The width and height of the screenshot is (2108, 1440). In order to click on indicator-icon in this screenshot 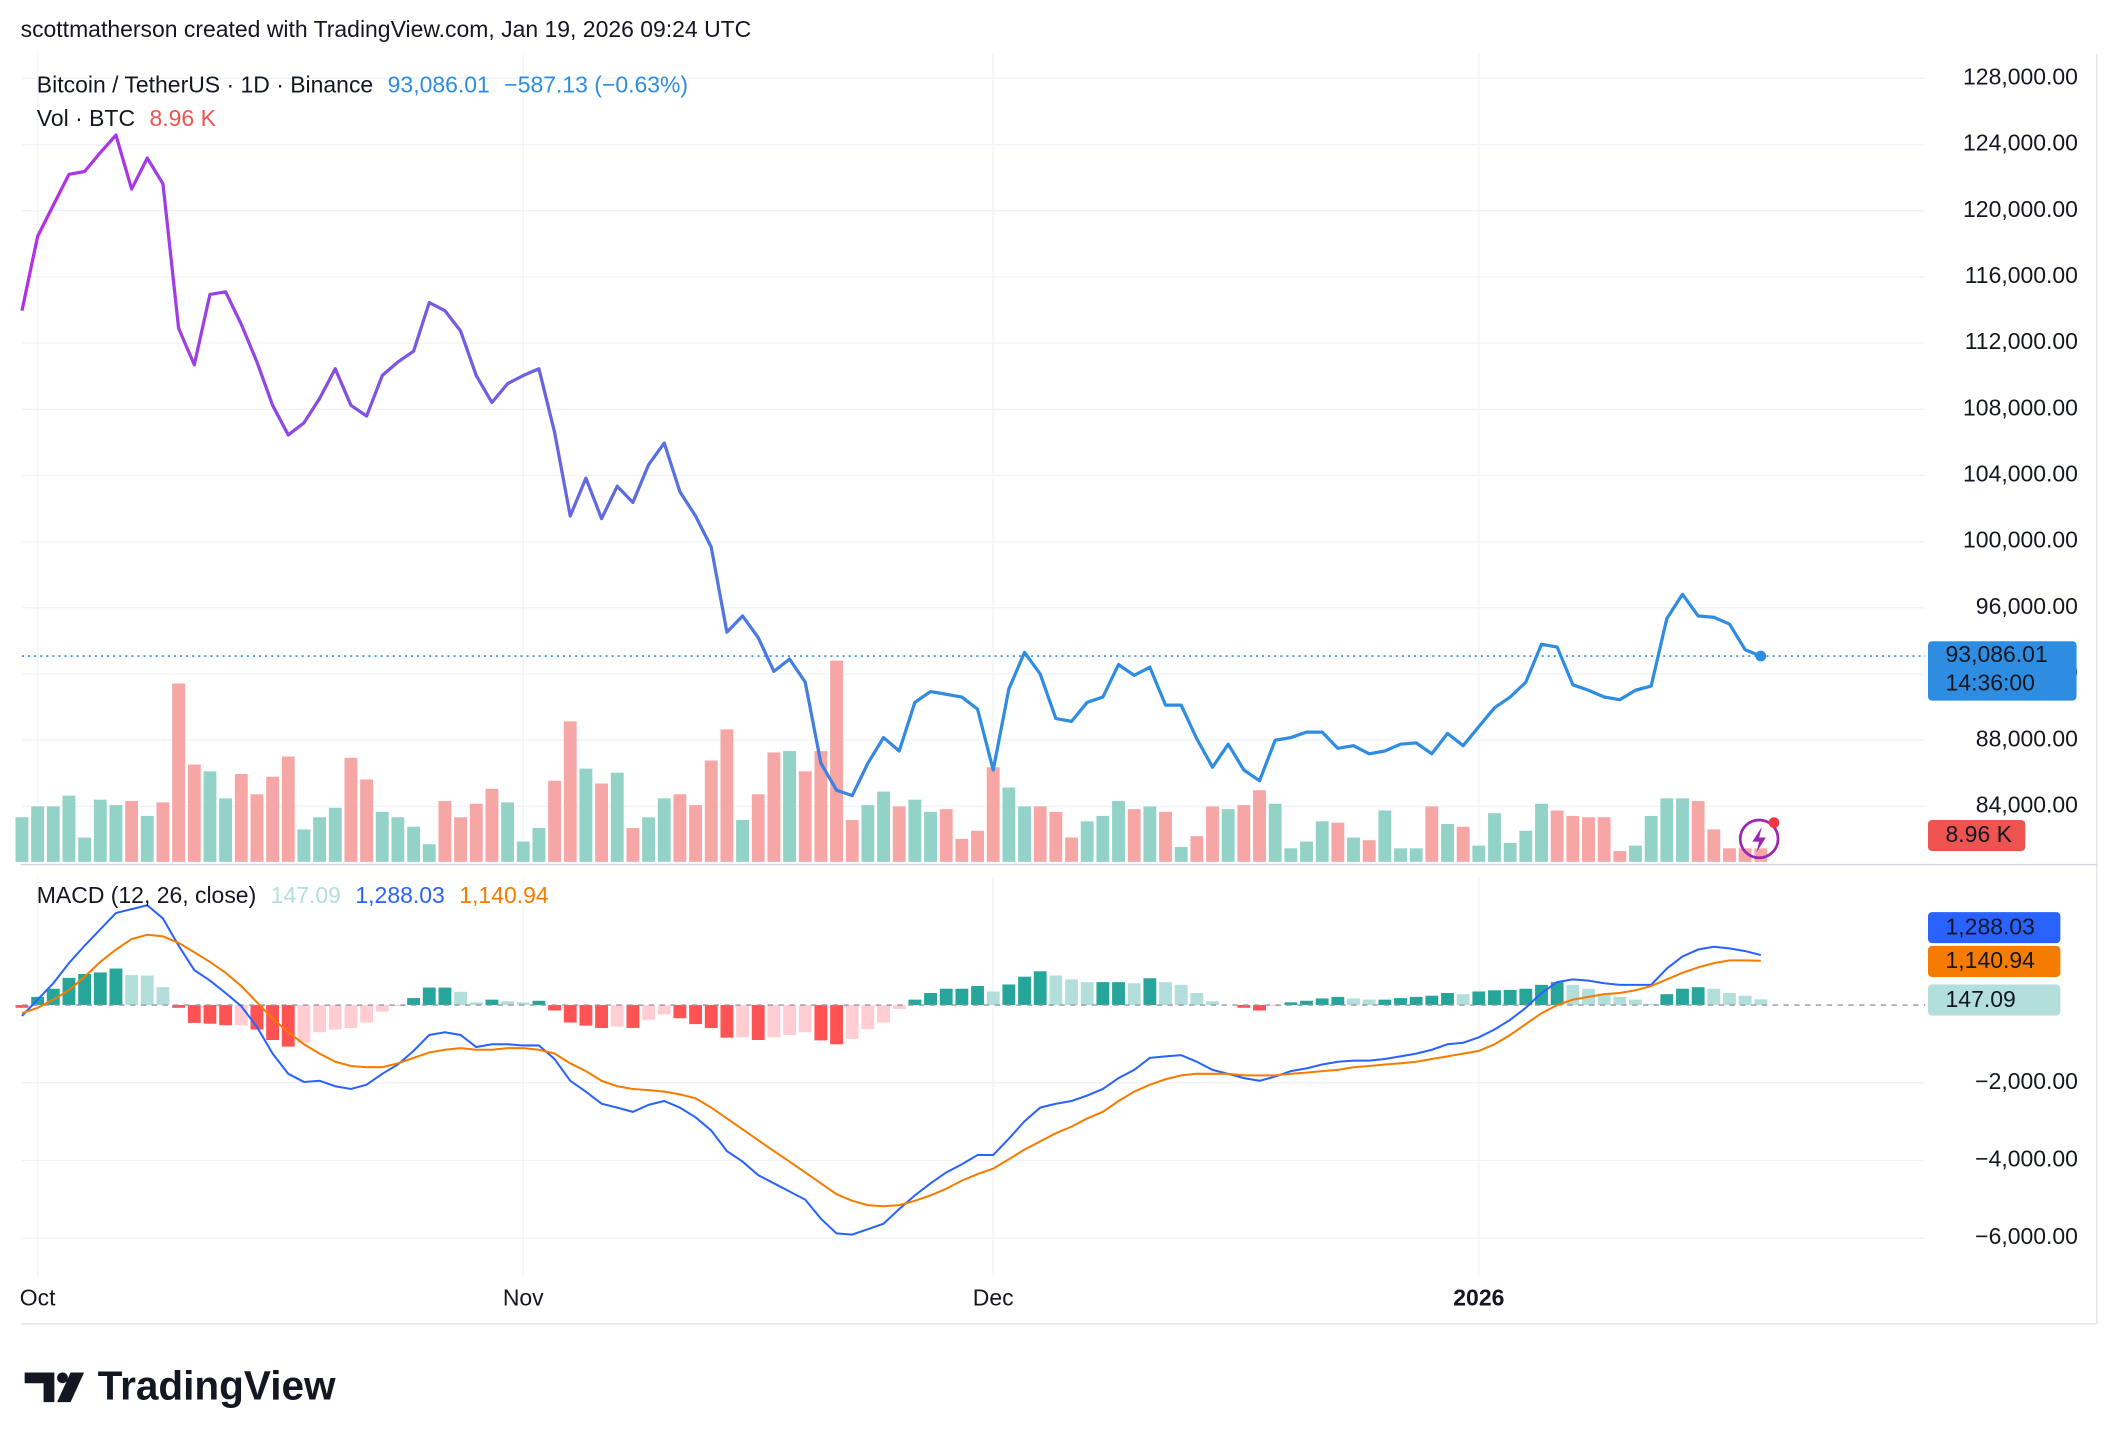, I will do `click(1759, 838)`.